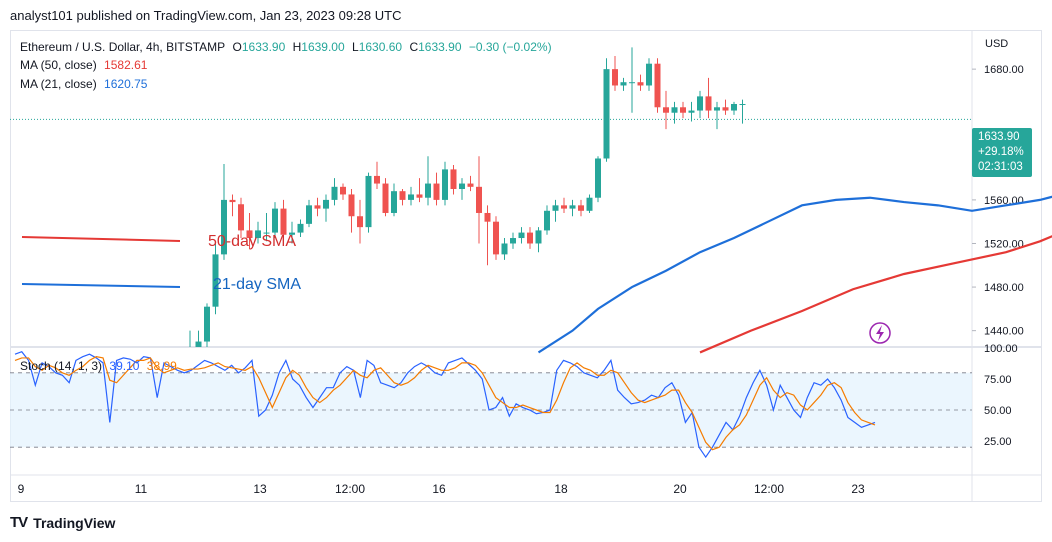 Image resolution: width=1052 pixels, height=542 pixels. I want to click on legend-h-label: H, so click(297, 47).